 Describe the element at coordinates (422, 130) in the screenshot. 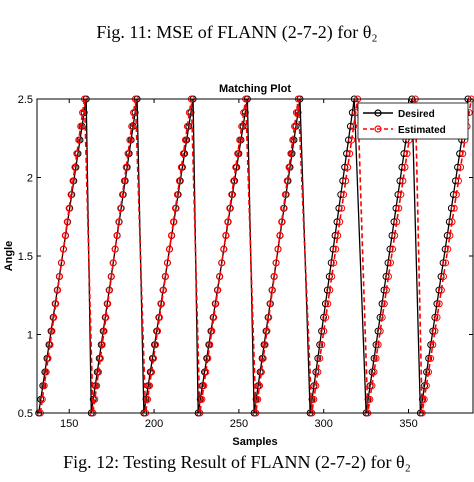

I see `legend-estimated-label: Estimated` at that location.